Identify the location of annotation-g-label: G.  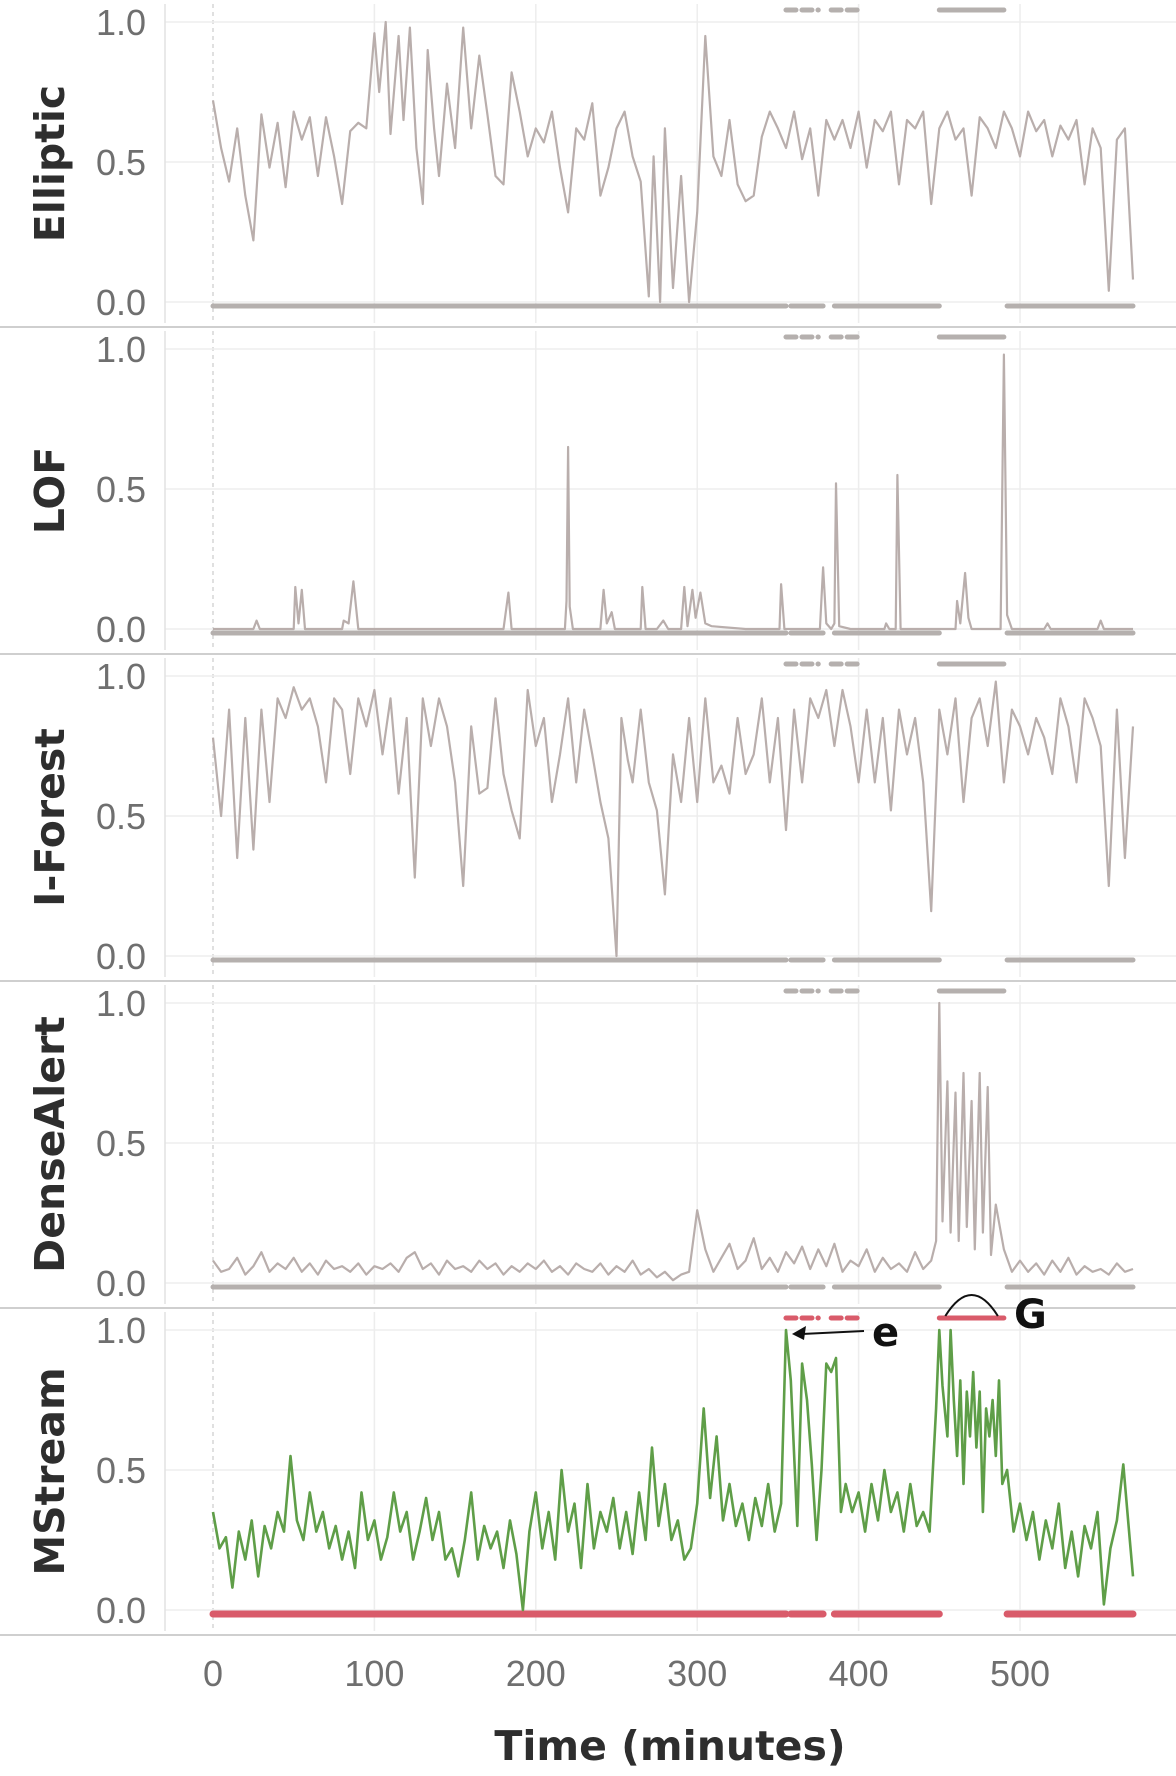
(1030, 1315).